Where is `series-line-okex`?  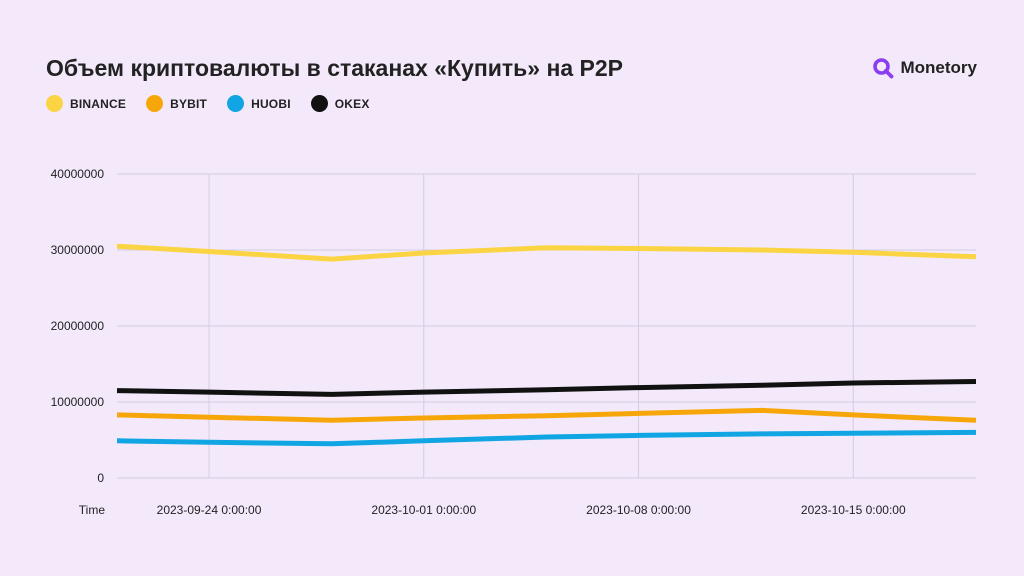 series-line-okex is located at coordinates (546, 388).